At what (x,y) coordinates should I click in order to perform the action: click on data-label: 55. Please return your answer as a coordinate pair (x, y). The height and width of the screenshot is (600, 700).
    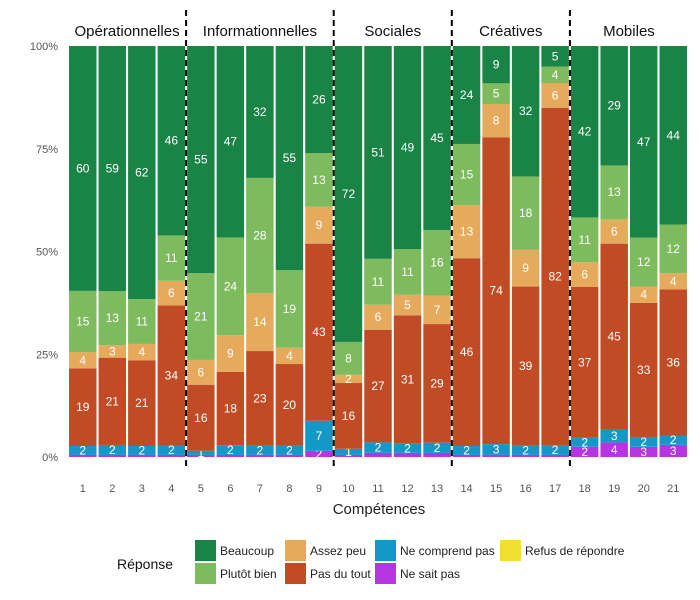
    Looking at the image, I should click on (290, 158).